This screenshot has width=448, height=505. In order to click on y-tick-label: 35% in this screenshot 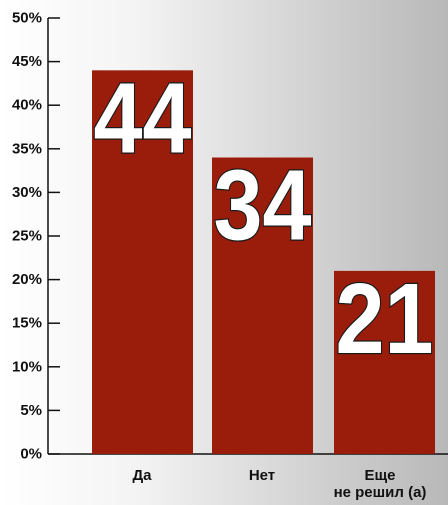, I will do `click(27, 148)`.